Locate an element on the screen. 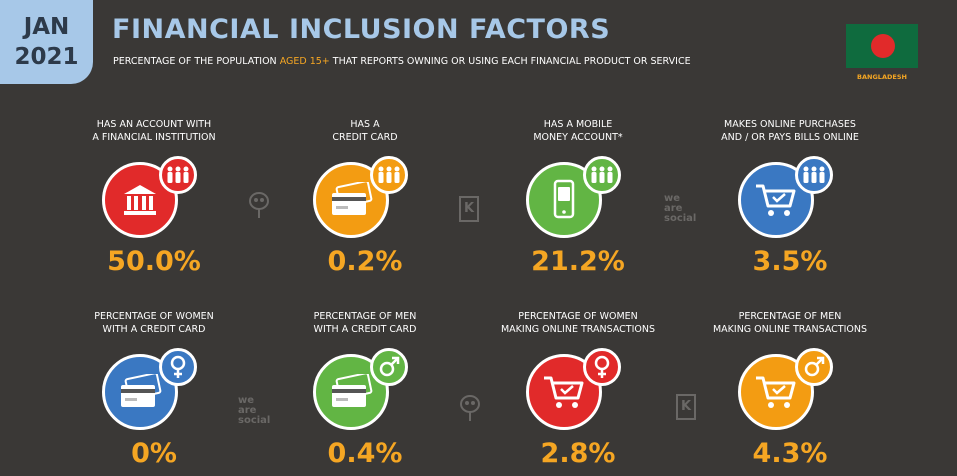  subtitle-pre: PERCENTAGE OF THE POPULATION is located at coordinates (196, 61).